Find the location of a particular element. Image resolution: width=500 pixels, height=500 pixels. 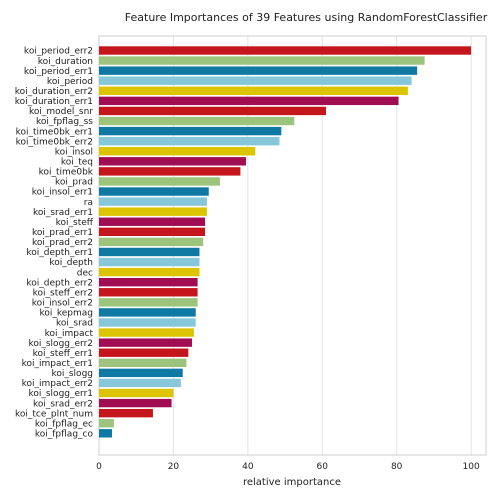

bar-koi-teq is located at coordinates (172, 161).